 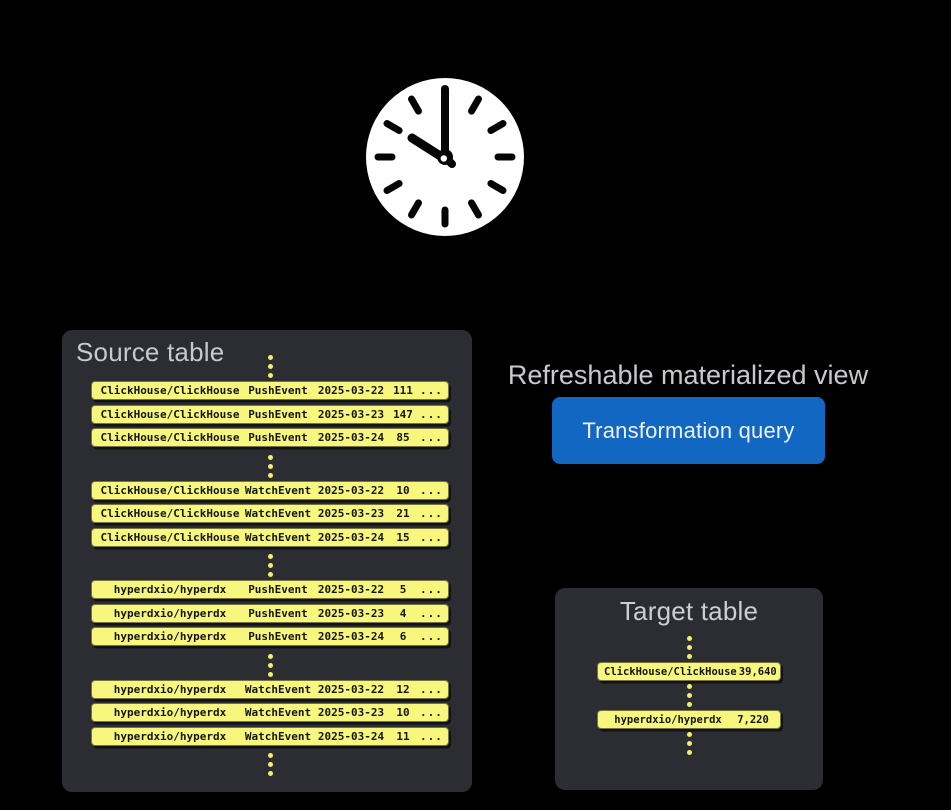 I want to click on count-cell: 147, so click(x=403, y=414).